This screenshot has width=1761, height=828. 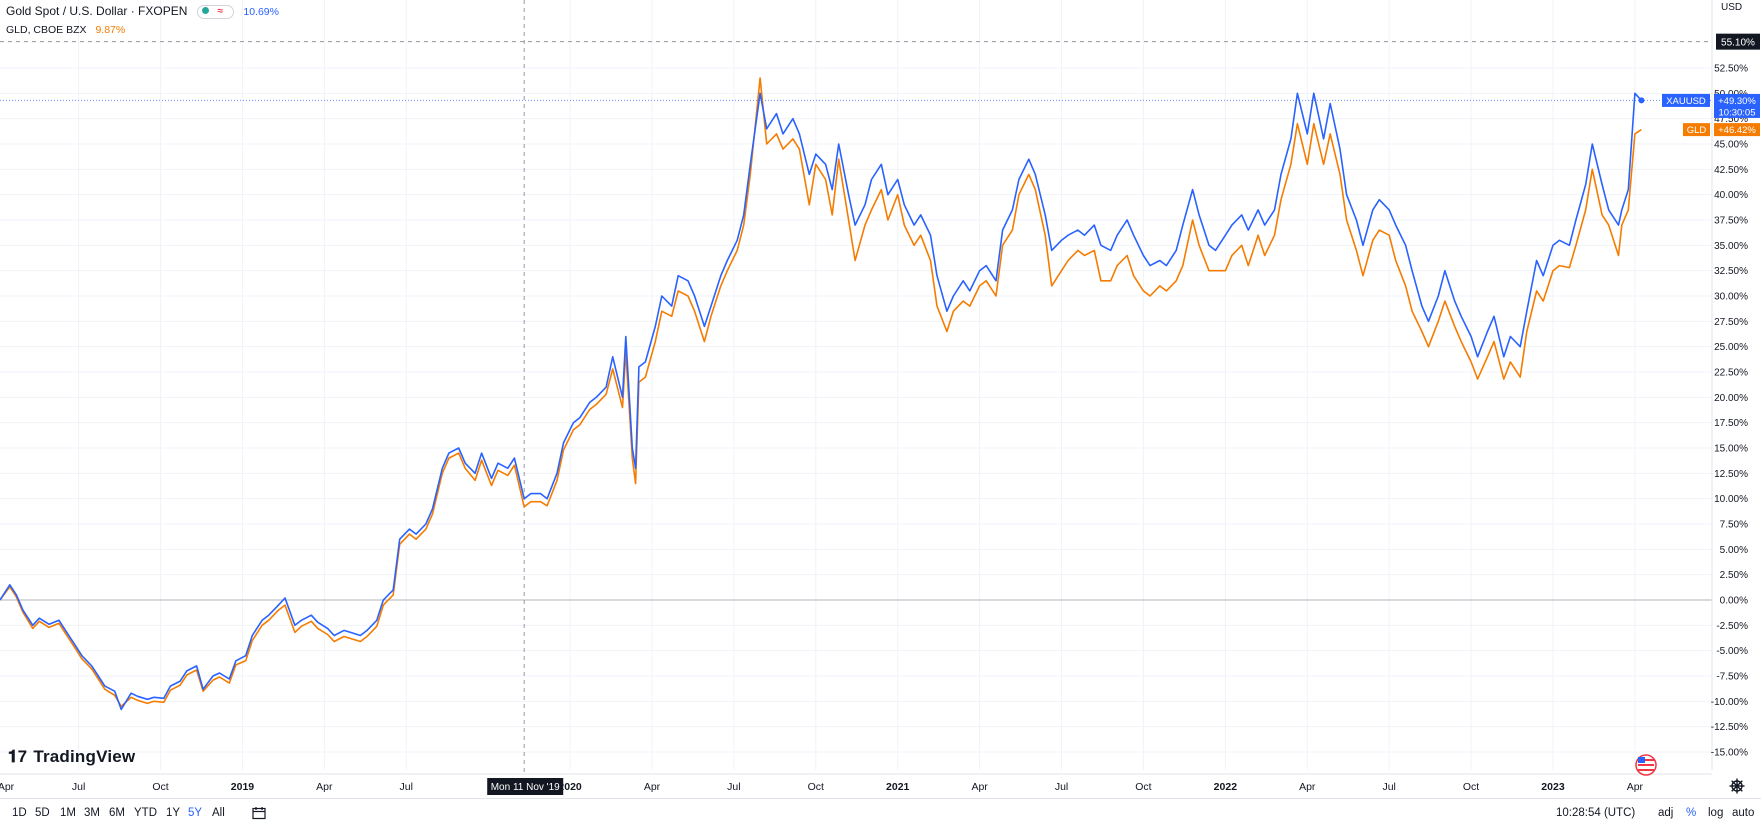 I want to click on y-tick-label: 45.00%, so click(x=1731, y=145).